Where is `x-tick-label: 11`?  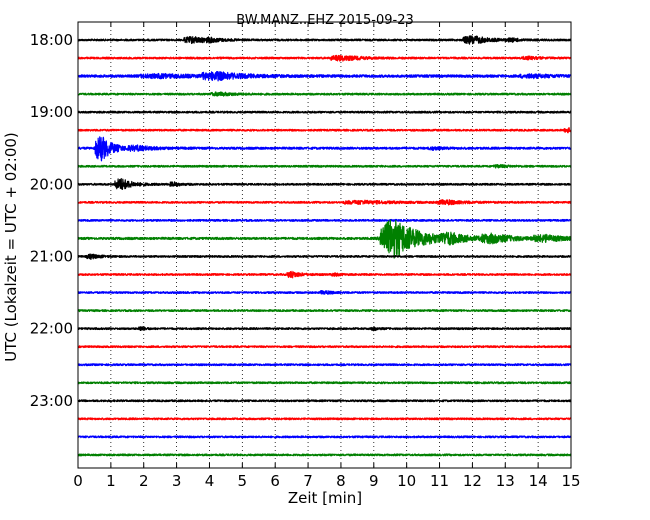 x-tick-label: 11 is located at coordinates (439, 481).